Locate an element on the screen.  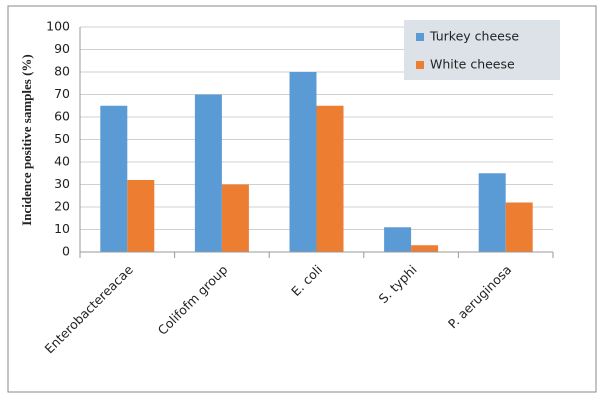
y-tick-label: 50 is located at coordinates (62, 138).